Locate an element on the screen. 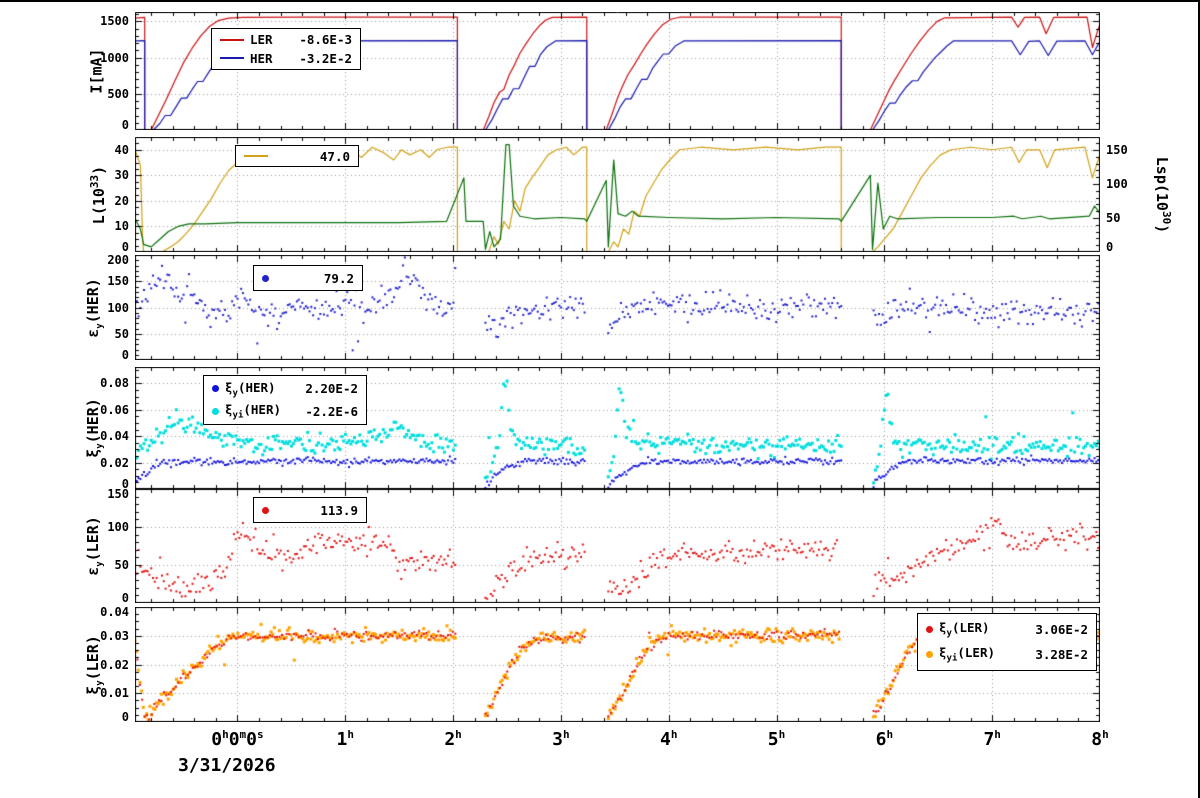  legend-xi-y-her: ξy(HER) 2.20E-2 ξyi(HER) -2.2E-6 is located at coordinates (285, 400).